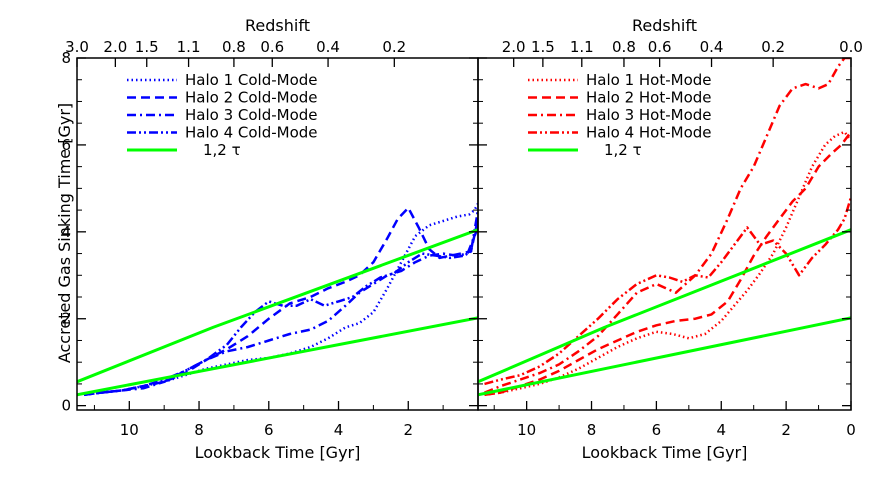  I want to click on legend-label: Halo 4 Hot-Mode, so click(649, 133).